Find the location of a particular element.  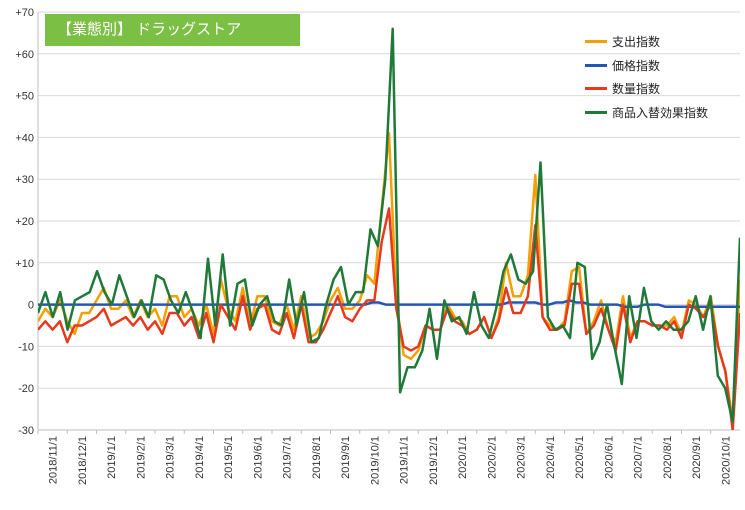

x-tick-label: 2020/6/1 is located at coordinates (609, 457).